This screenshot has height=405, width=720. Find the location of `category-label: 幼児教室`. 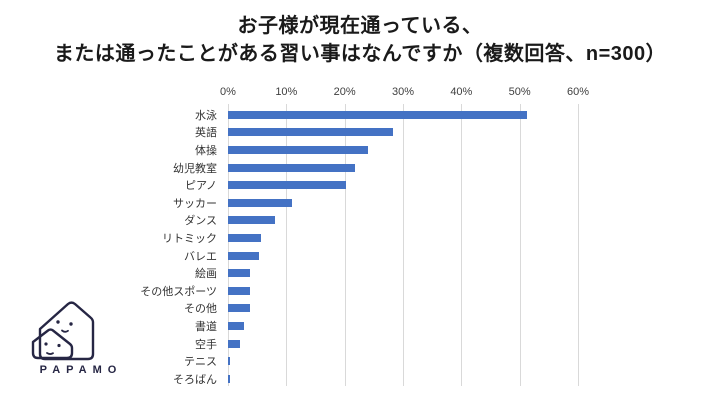

category-label: 幼児教室 is located at coordinates (195, 168).